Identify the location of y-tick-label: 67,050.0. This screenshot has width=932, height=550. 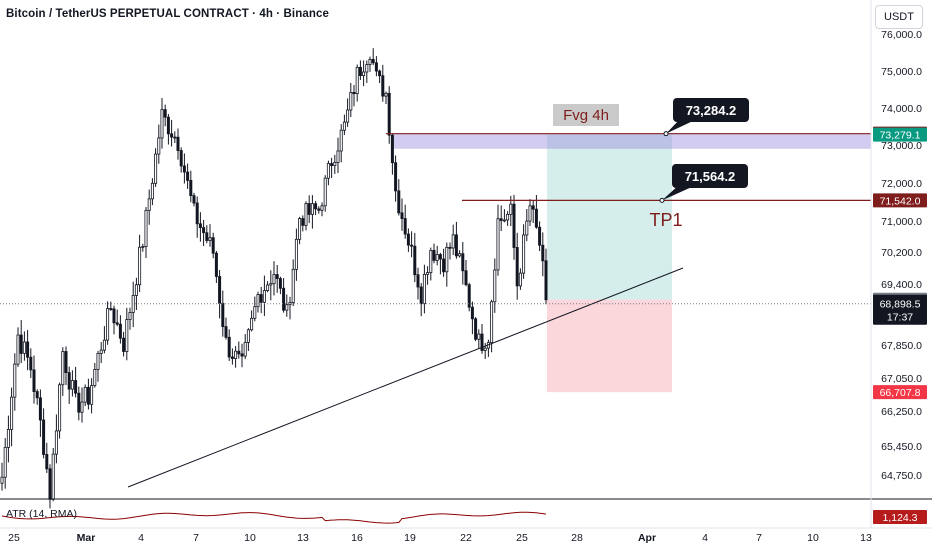
(901, 379).